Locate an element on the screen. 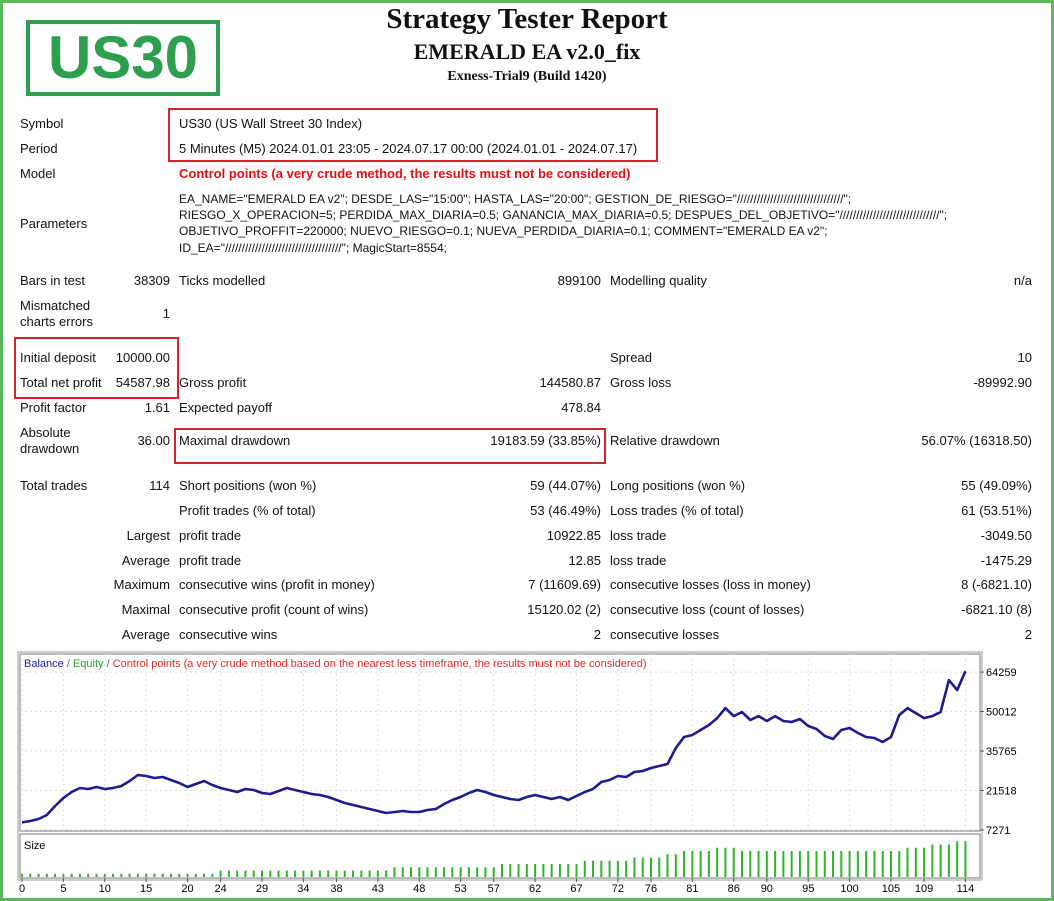 Image resolution: width=1054 pixels, height=901 pixels. stat-label: Profit factor is located at coordinates (53, 407).